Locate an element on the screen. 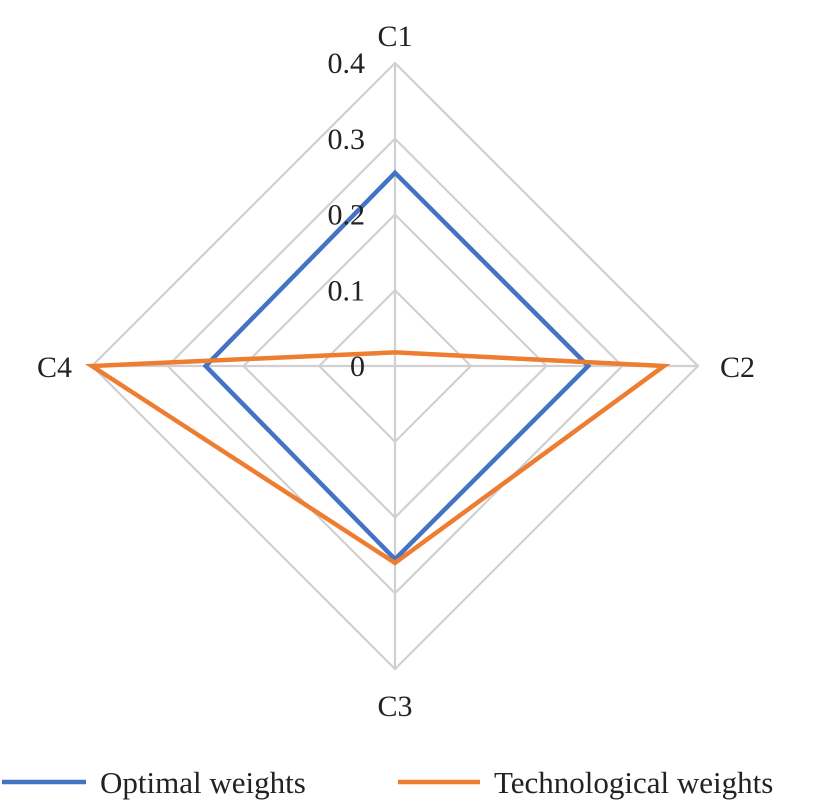 The image size is (820, 806). axis-label-c1: C1 is located at coordinates (394, 36).